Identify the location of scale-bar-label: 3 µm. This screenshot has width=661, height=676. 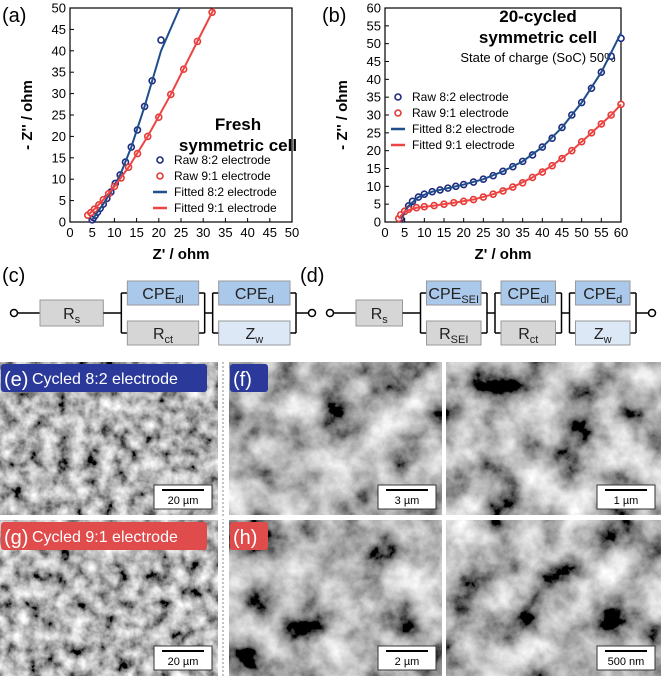
(407, 501).